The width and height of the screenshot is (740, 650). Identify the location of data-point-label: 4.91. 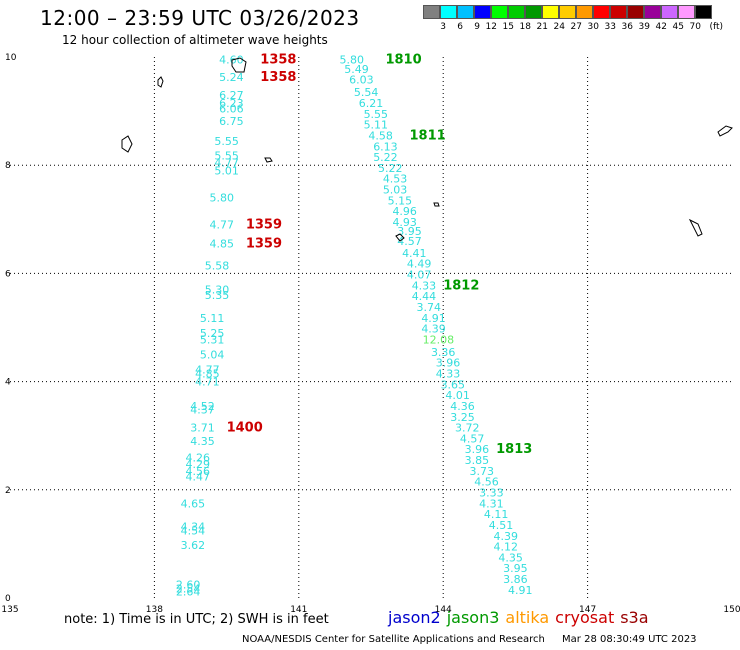
(520, 590).